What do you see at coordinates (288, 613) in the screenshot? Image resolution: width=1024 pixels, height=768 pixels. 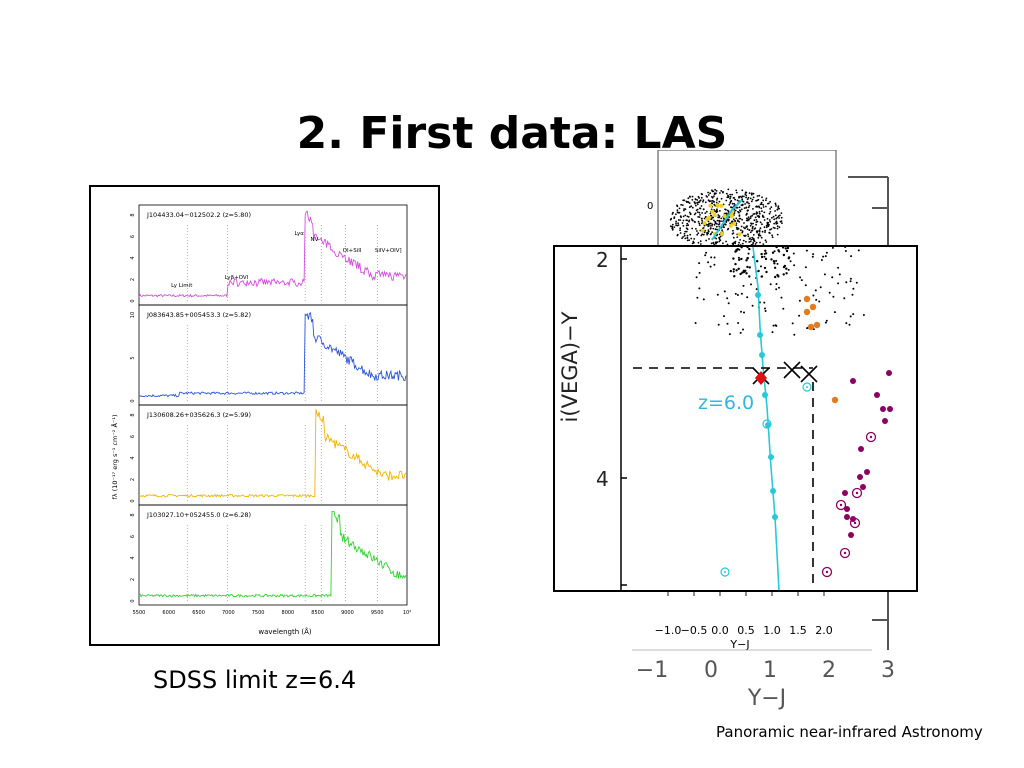 I see `x-tick-label: 8000` at bounding box center [288, 613].